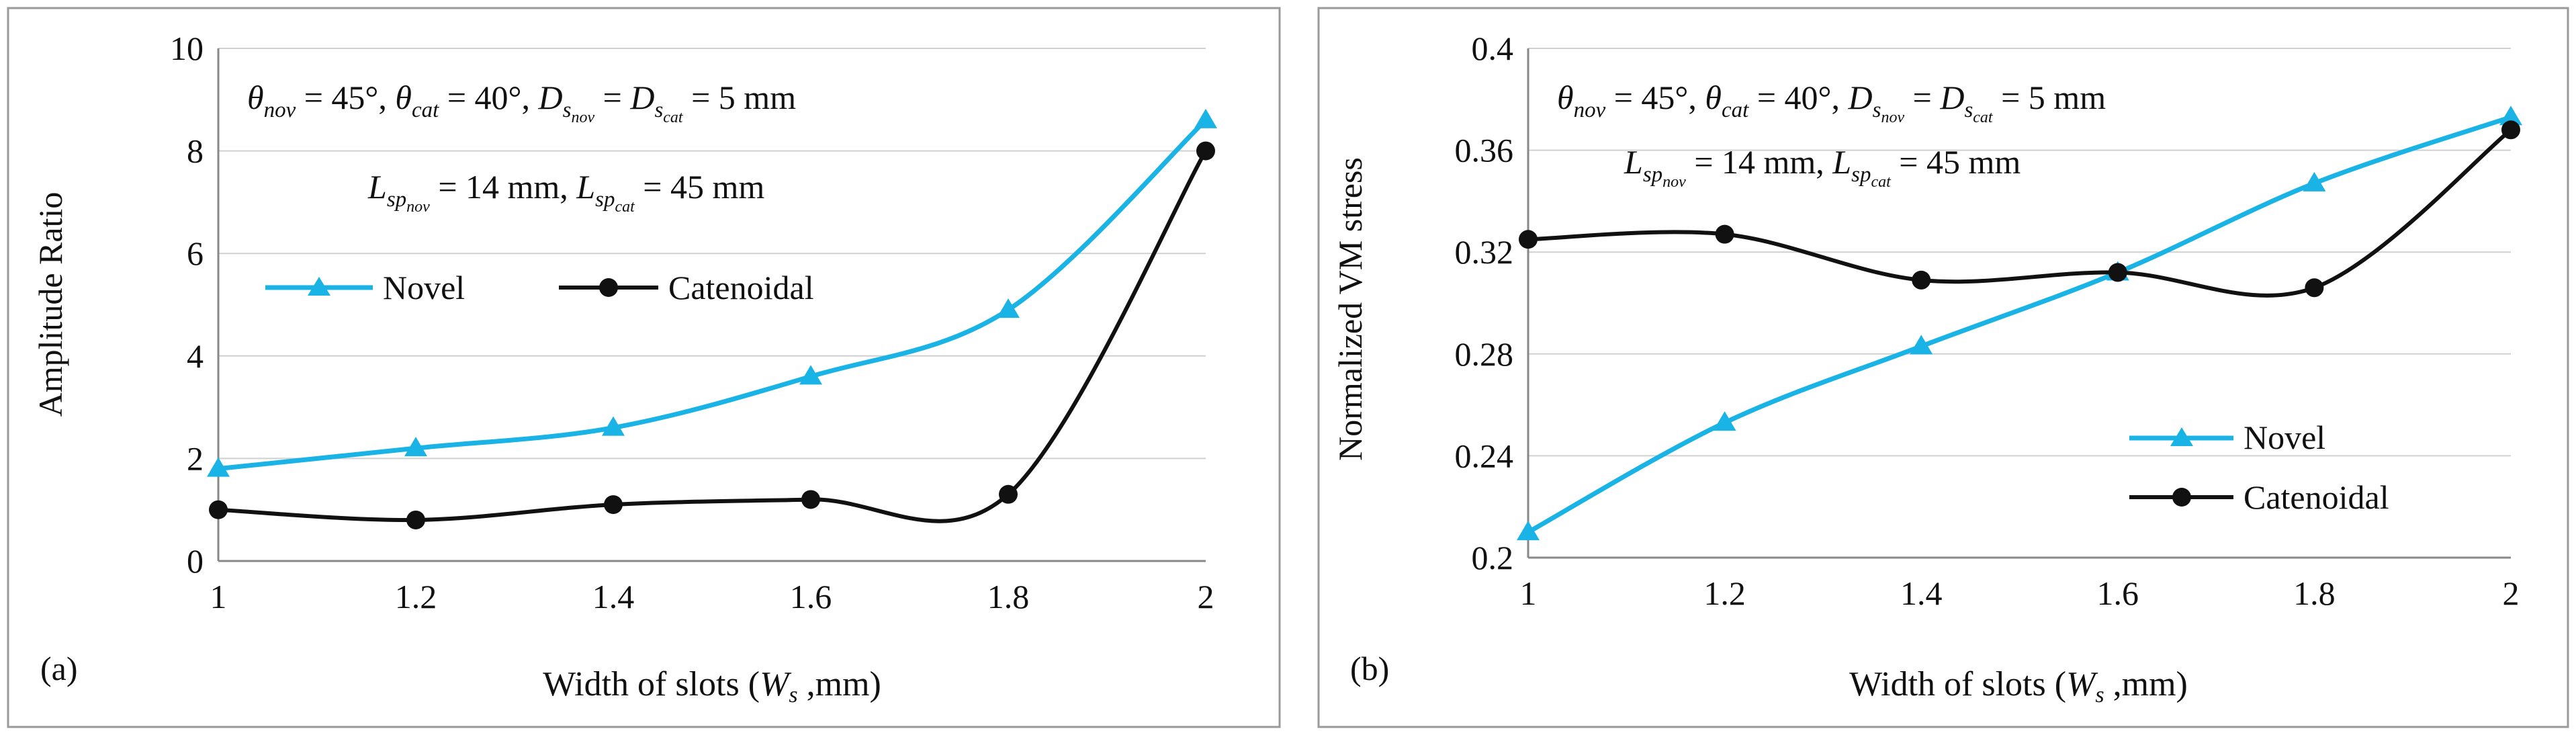 This screenshot has height=735, width=2576. I want to click on panel-a-y-tick-label: 2, so click(196, 458).